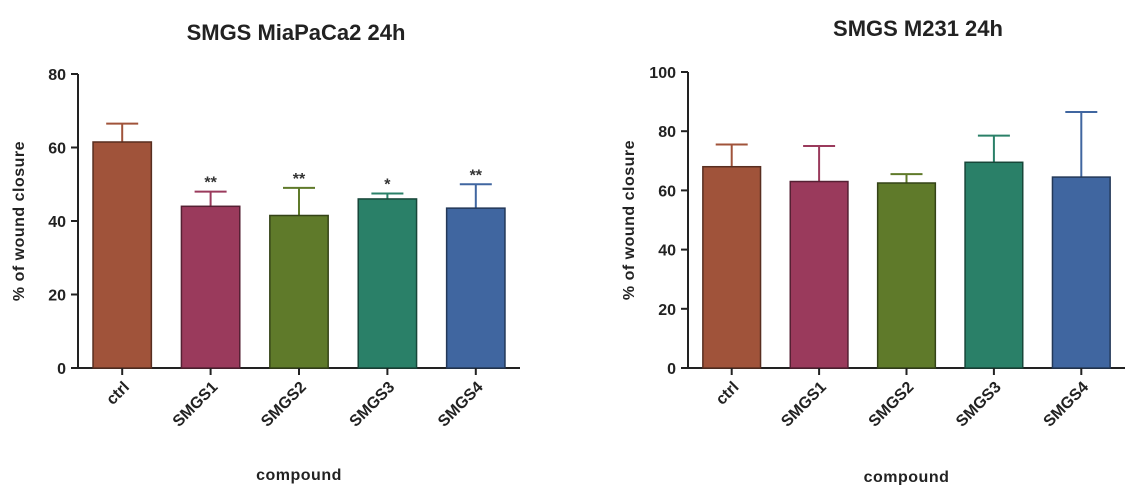 The width and height of the screenshot is (1131, 485). What do you see at coordinates (296, 32) in the screenshot?
I see `chart-title: SMGS MiaPaCa2 24h` at bounding box center [296, 32].